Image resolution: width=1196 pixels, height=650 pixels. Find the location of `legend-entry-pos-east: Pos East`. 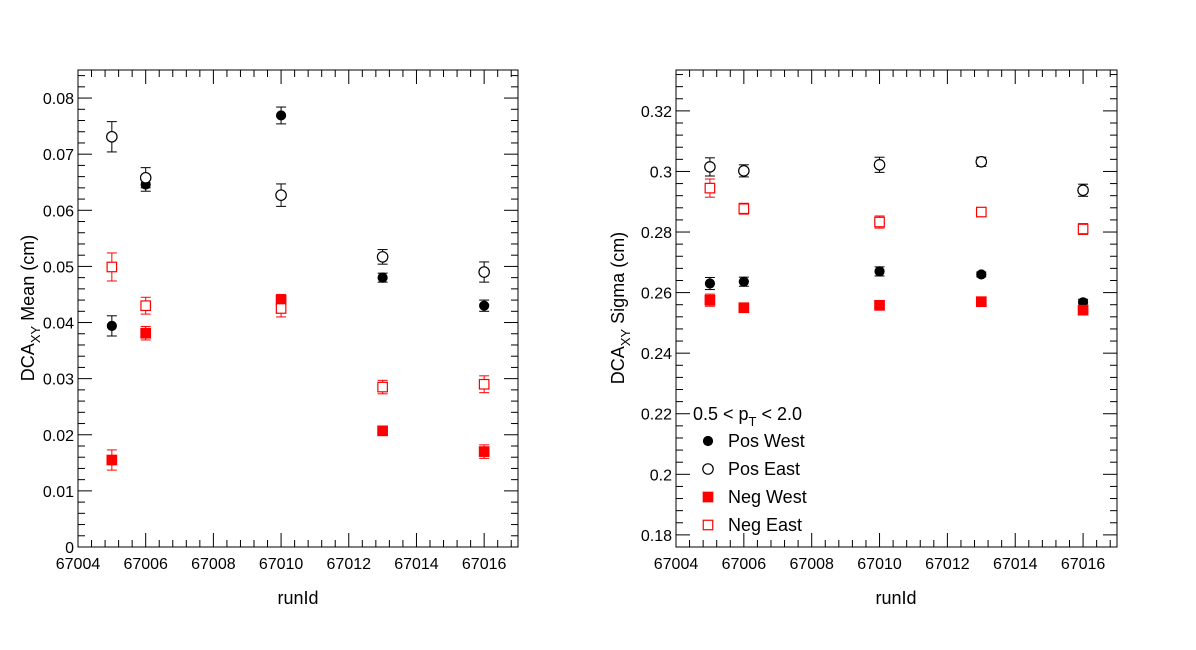

legend-entry-pos-east: Pos East is located at coordinates (751, 469).